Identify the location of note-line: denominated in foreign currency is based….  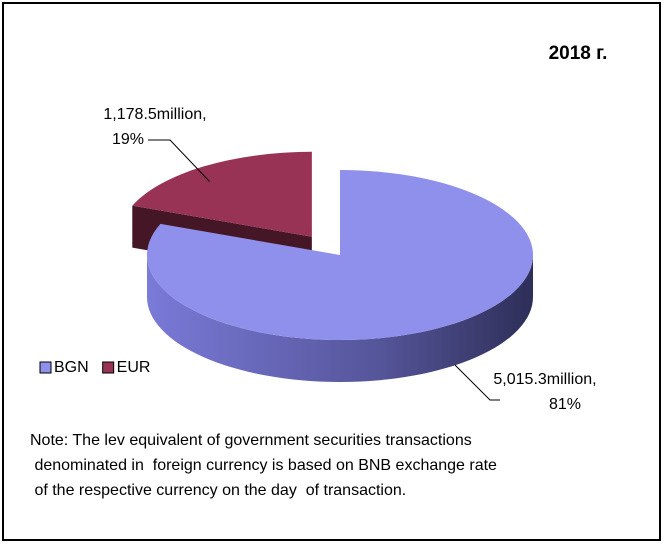
(263, 465).